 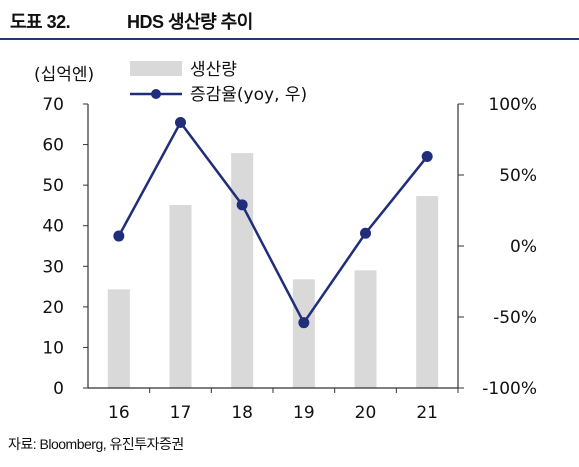 What do you see at coordinates (53, 186) in the screenshot?
I see `y-left-tick-label: 50` at bounding box center [53, 186].